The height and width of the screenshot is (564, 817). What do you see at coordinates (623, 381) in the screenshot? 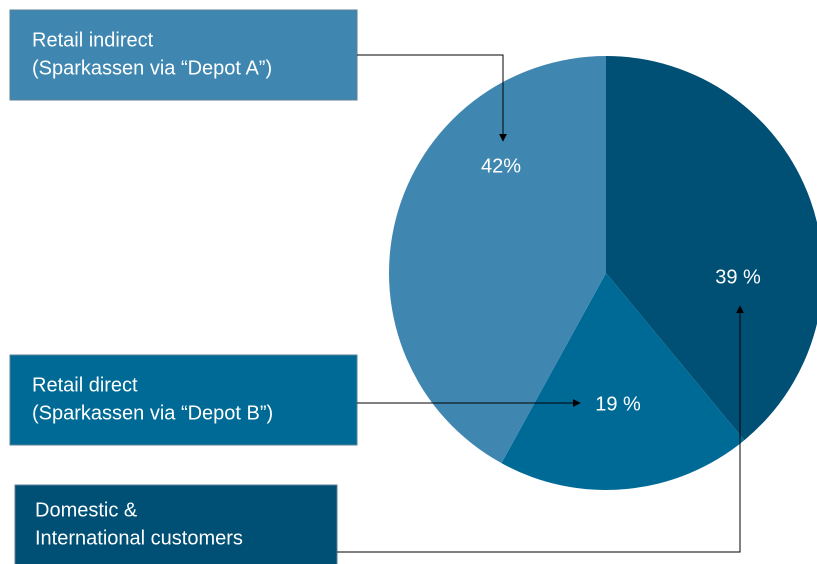
I see `pie-slice` at bounding box center [623, 381].